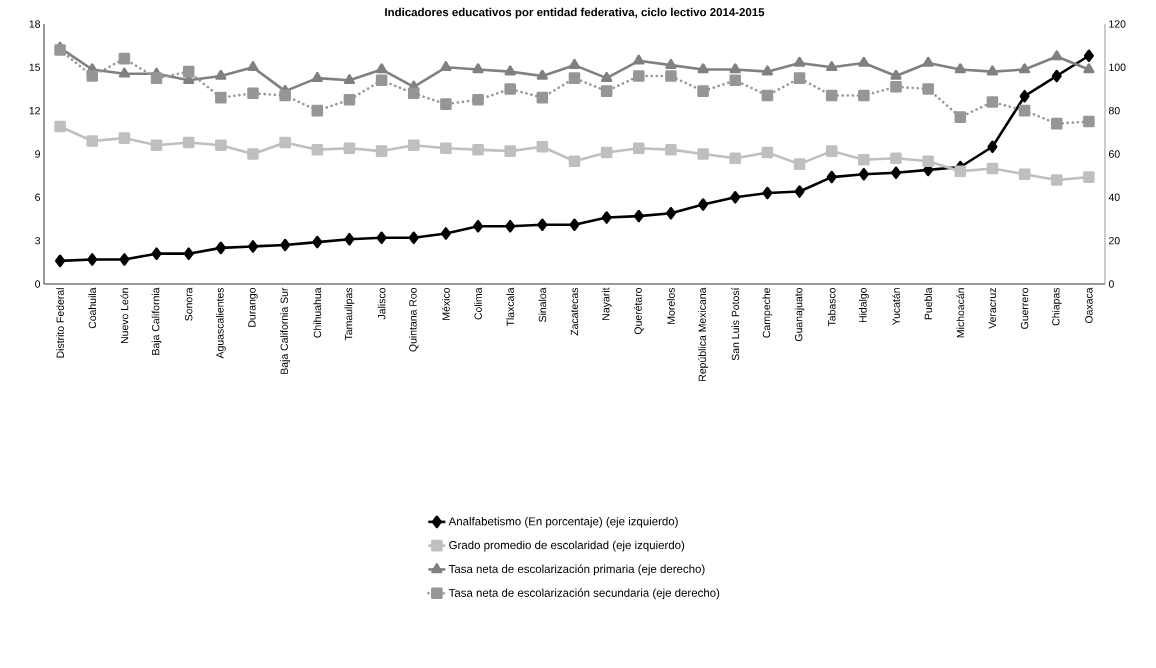 Image resolution: width=1156 pixels, height=668 pixels. I want to click on x-tick-label: Baja California Sur, so click(285, 330).